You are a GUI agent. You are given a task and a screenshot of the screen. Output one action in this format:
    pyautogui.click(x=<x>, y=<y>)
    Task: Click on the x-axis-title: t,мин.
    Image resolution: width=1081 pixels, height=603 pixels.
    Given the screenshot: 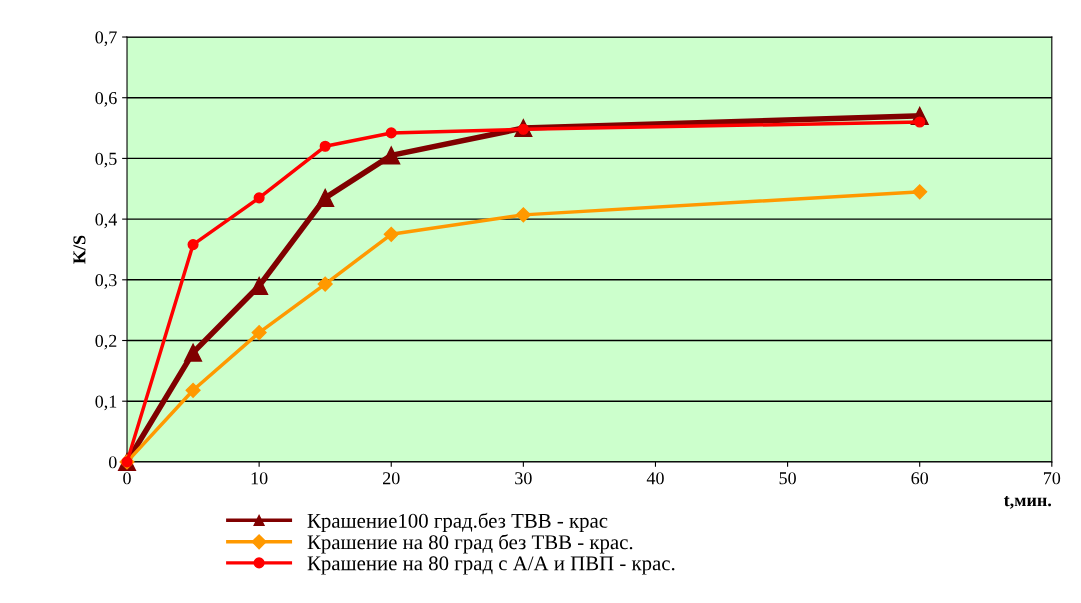 What is the action you would take?
    pyautogui.click(x=1027, y=502)
    